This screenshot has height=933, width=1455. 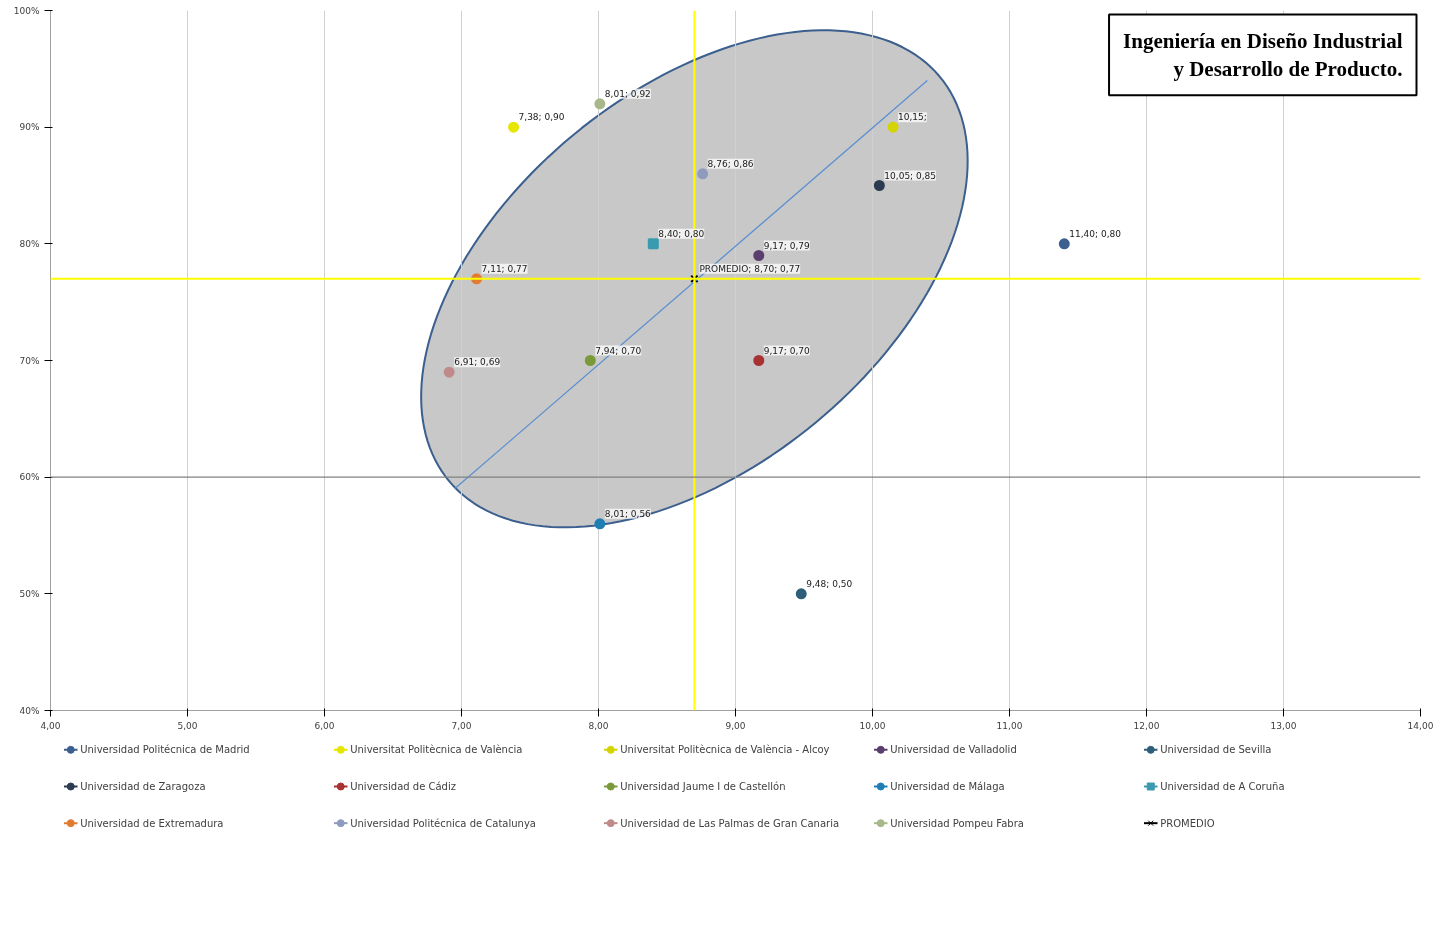 I want to click on legend-label: PROMEDIO, so click(x=1187, y=823).